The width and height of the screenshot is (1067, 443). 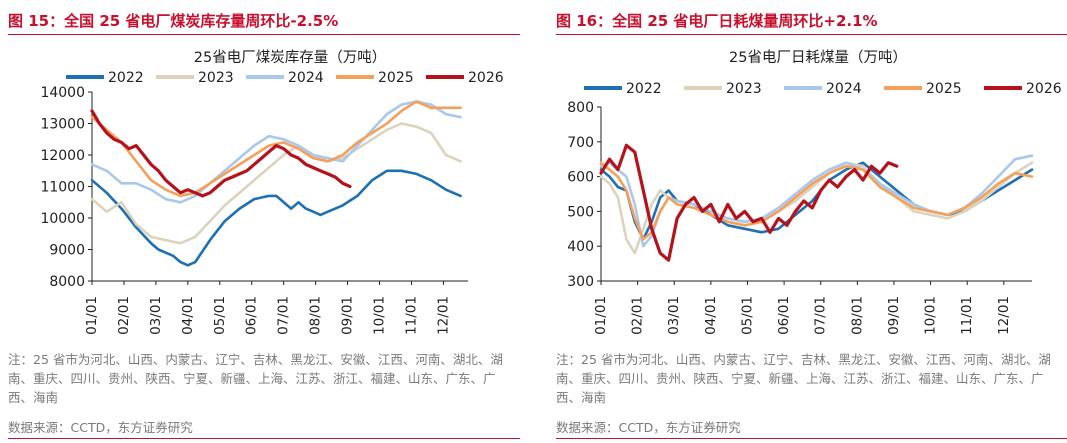 What do you see at coordinates (67, 282) in the screenshot?
I see `y-tick-label: 8000` at bounding box center [67, 282].